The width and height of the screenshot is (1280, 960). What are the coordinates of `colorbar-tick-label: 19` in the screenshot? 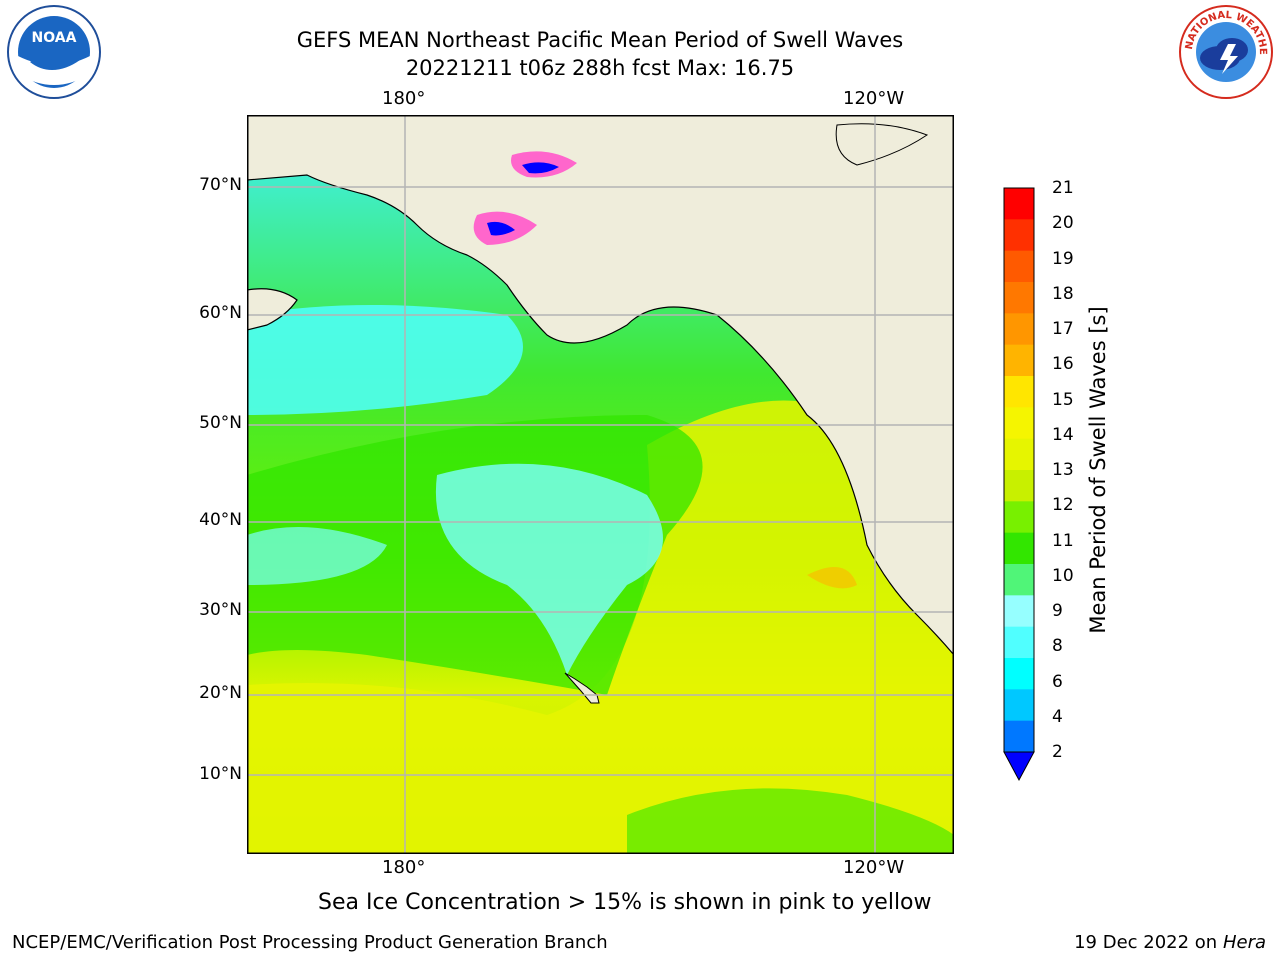 It's located at (1063, 258).